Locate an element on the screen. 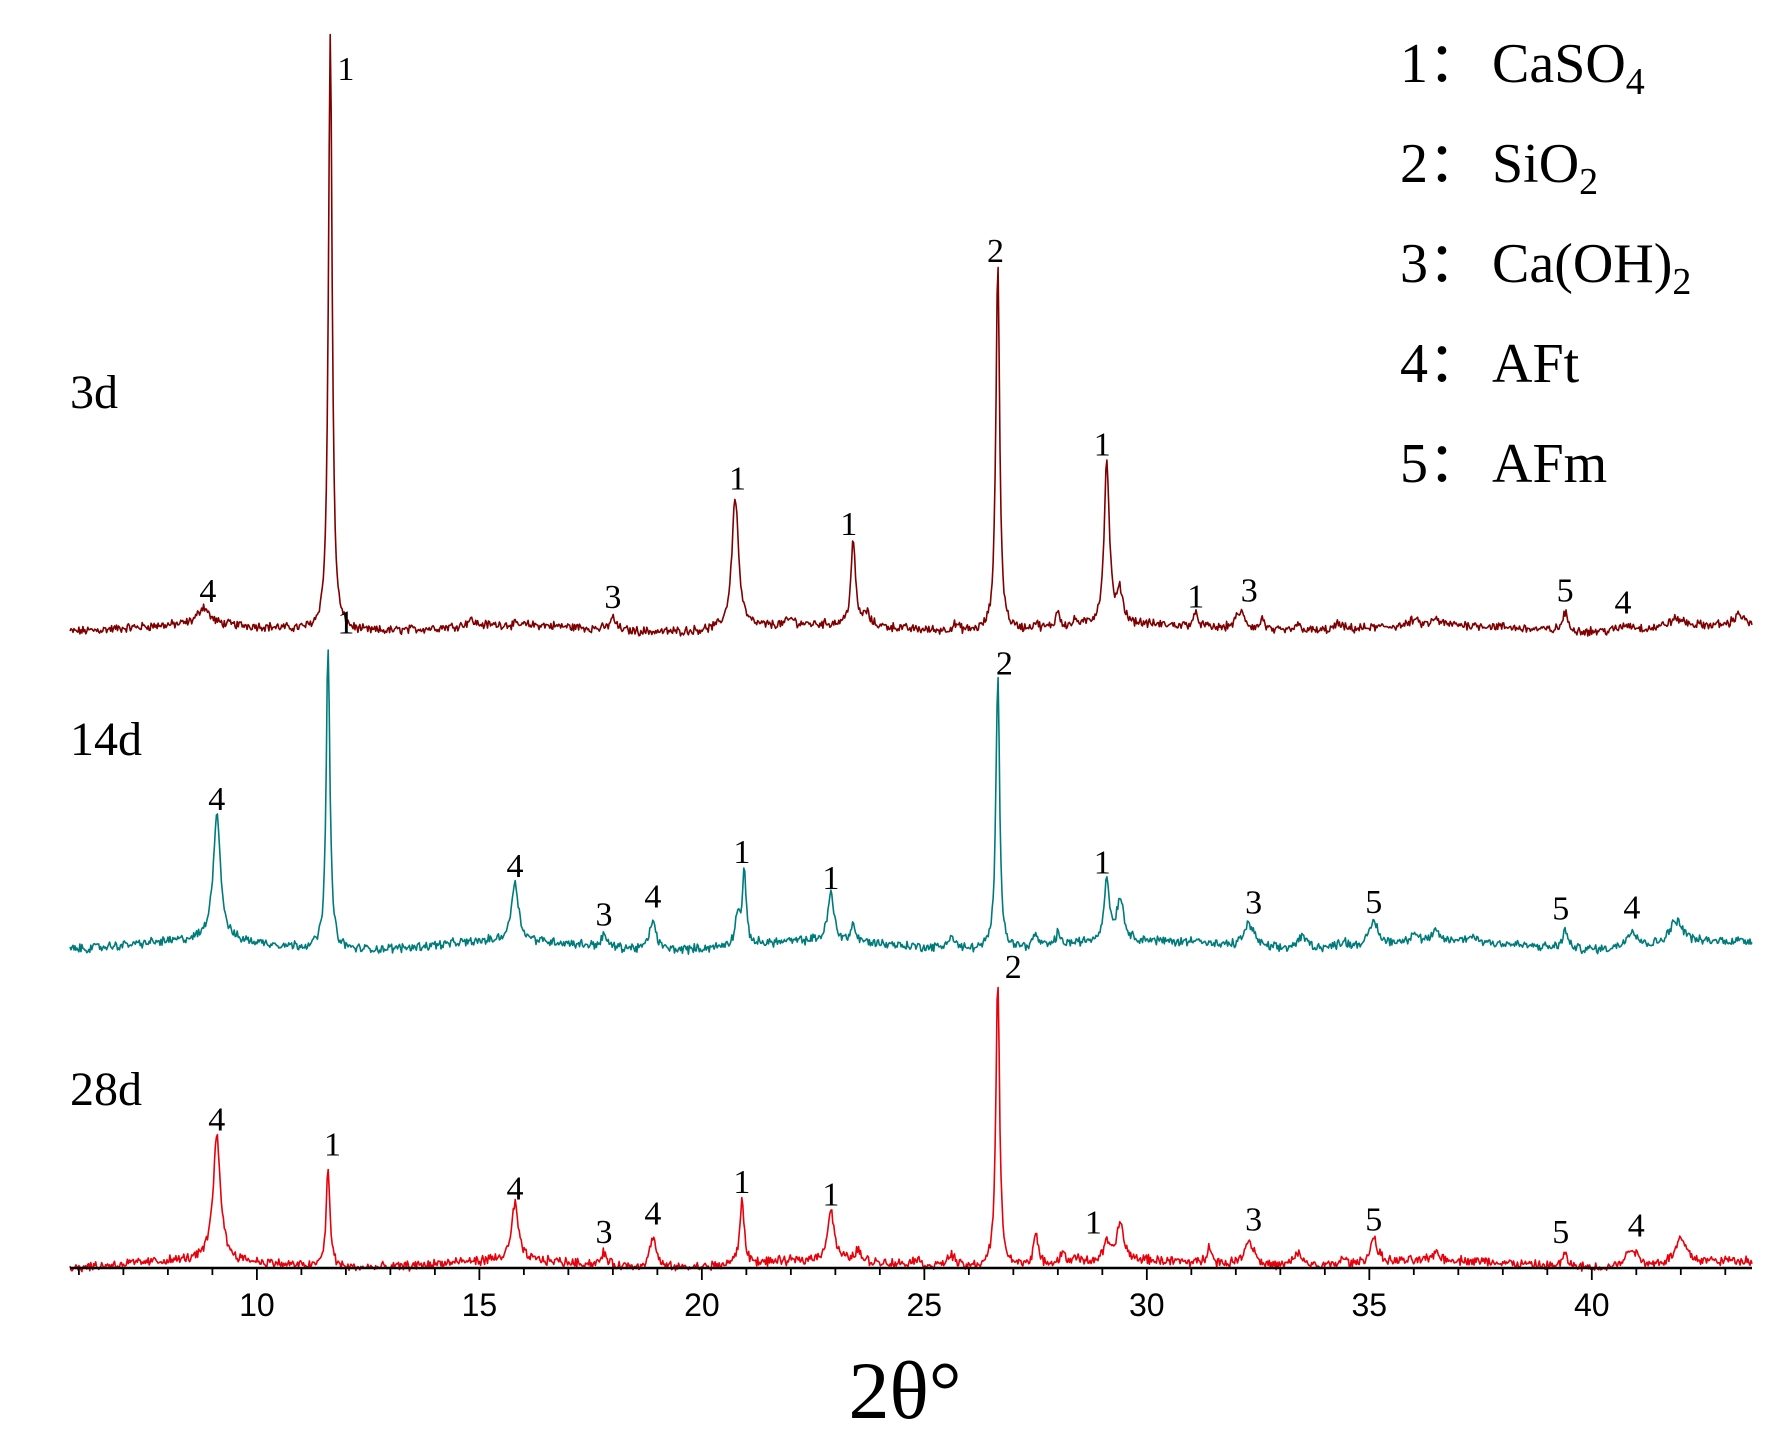 This screenshot has width=1779, height=1437. legend-entry: 5： AFm is located at coordinates (1503, 464).